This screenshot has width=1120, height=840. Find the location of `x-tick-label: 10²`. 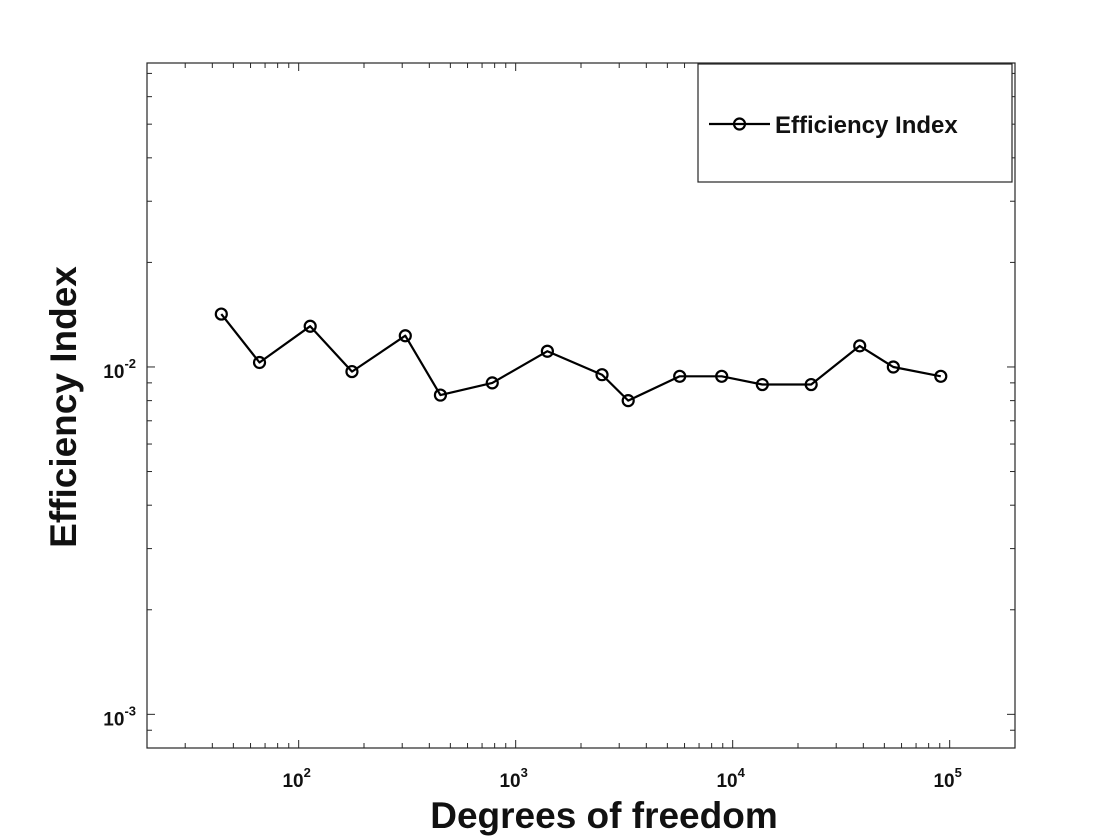

x-tick-label: 10² is located at coordinates (296, 778).